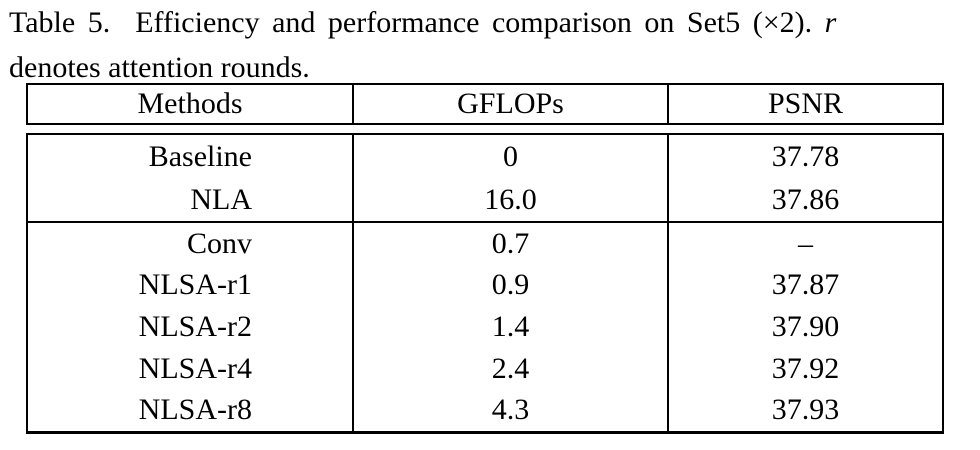 The image size is (980, 450). Describe the element at coordinates (805, 156) in the screenshot. I see `cell-psnr: 37.78` at that location.